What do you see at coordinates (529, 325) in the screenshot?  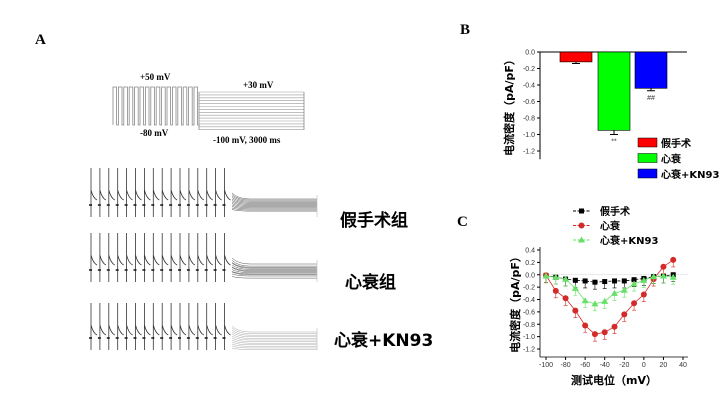 I see `c-y-tick-label: -0.8` at bounding box center [529, 325].